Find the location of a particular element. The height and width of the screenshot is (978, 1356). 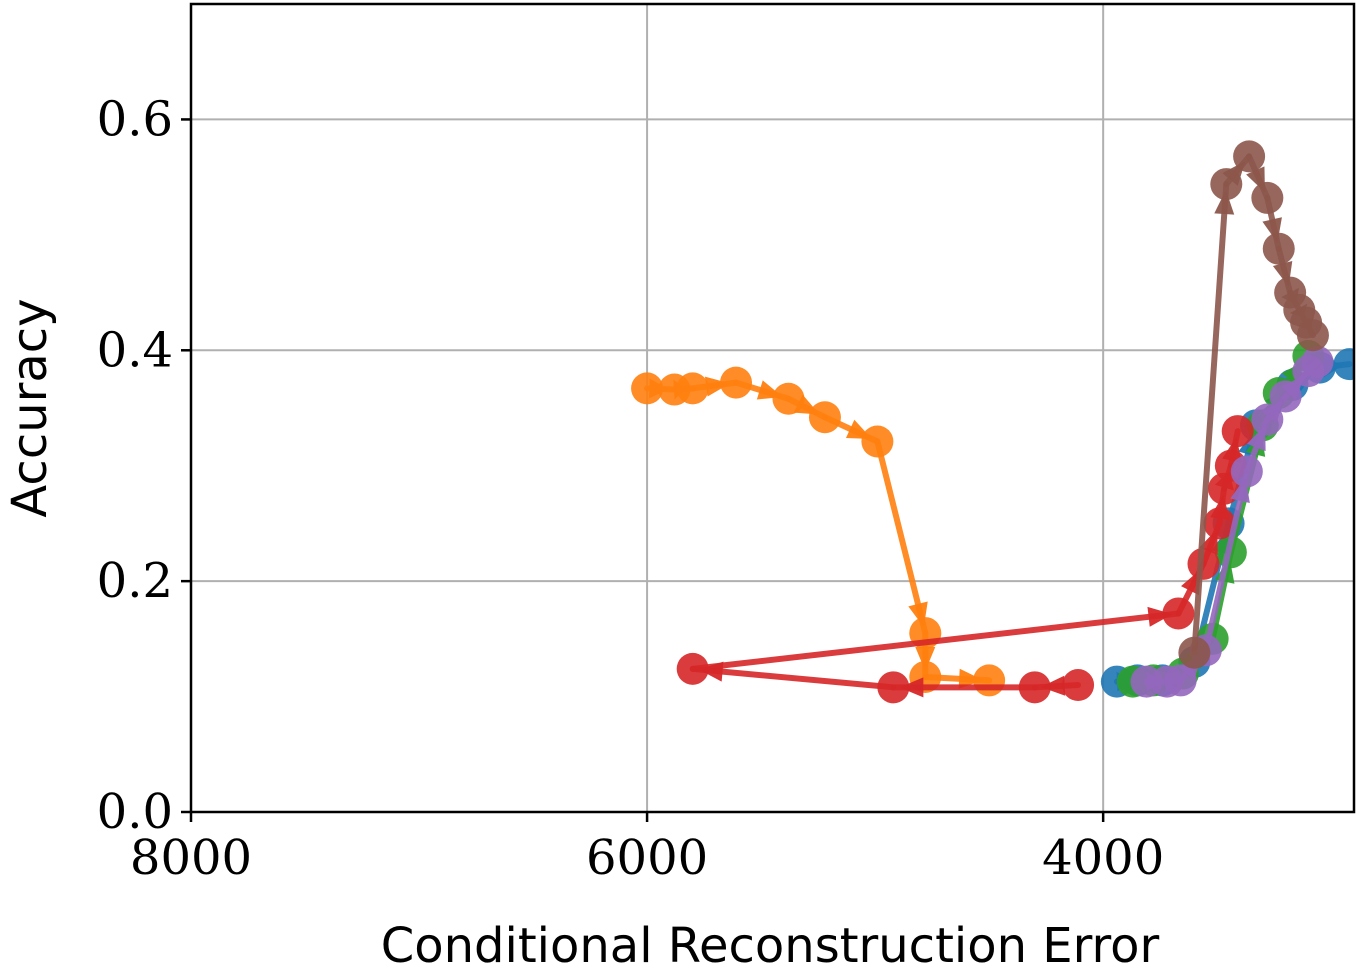

y-tick-label: 0.4 is located at coordinates (135, 350).